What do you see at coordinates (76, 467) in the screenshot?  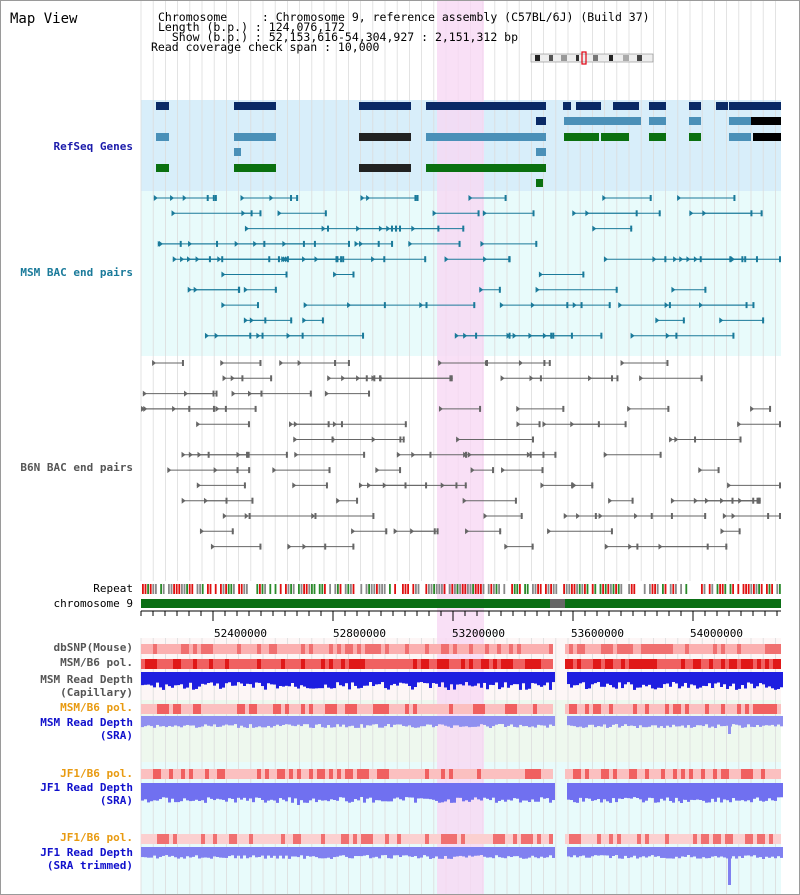 I see `track-label-b6n-bac: B6N BAC end pairs` at bounding box center [76, 467].